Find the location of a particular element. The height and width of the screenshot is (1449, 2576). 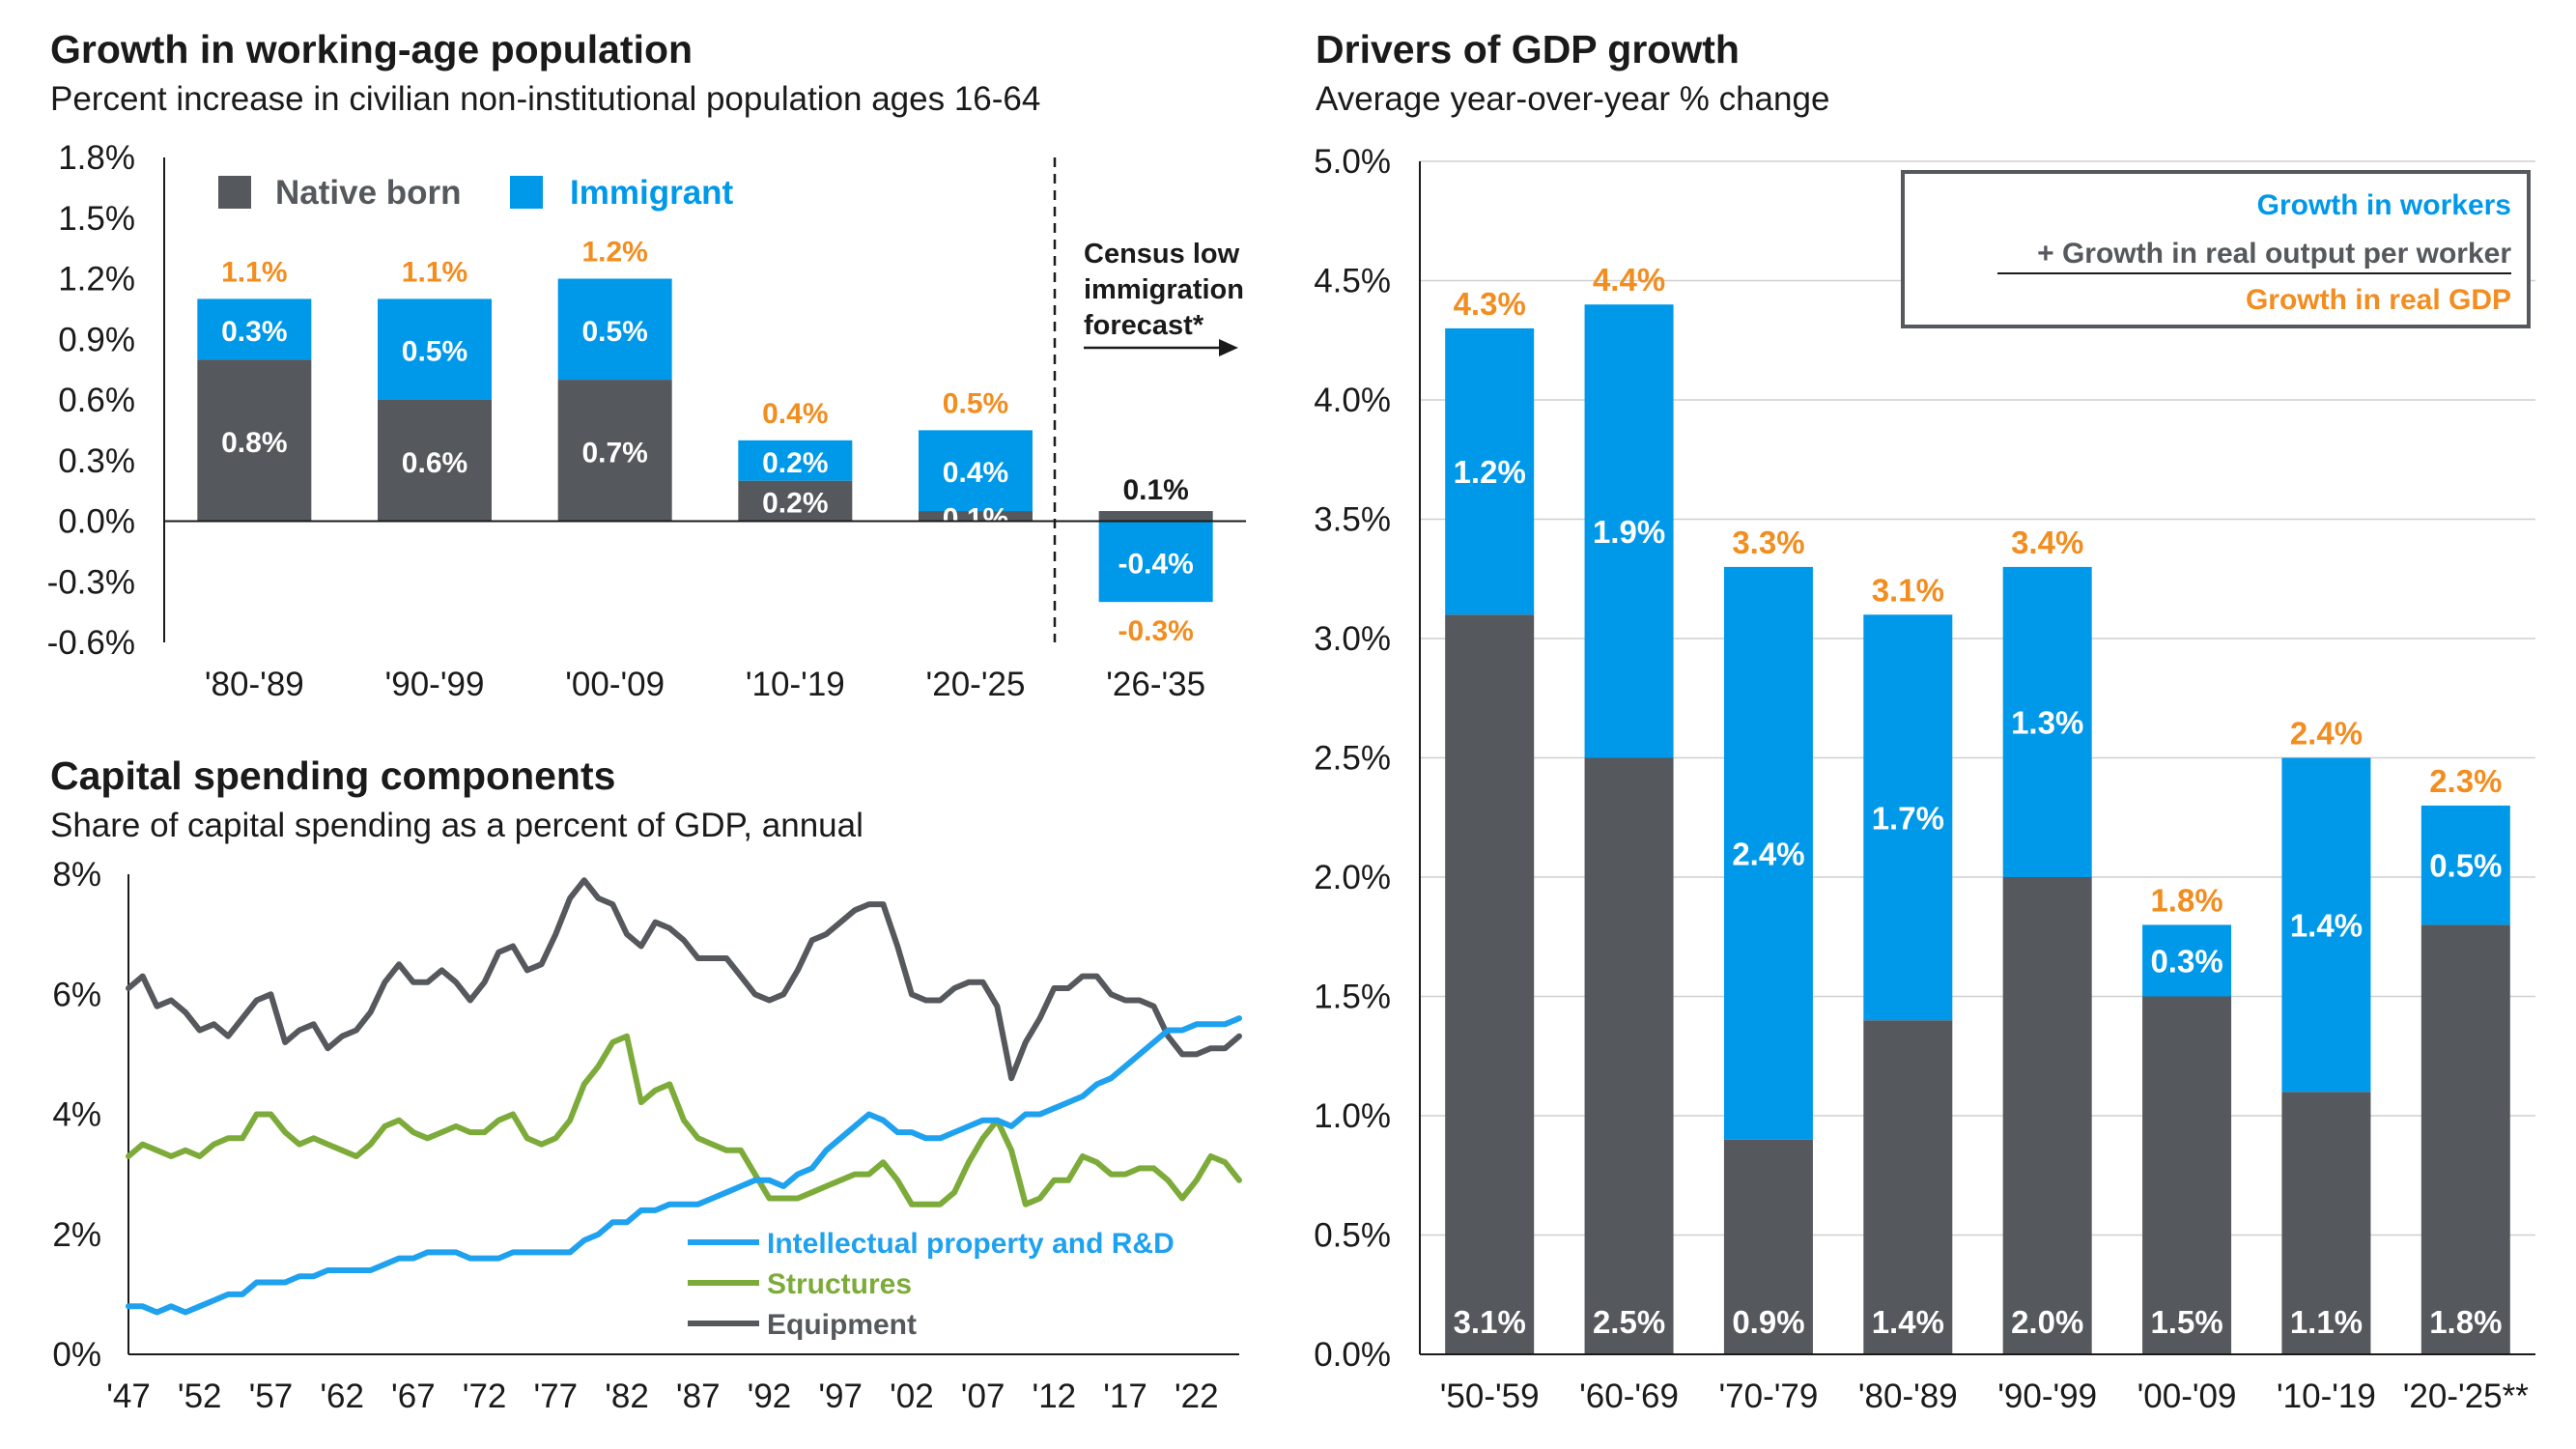

population-native-label: 0.8% is located at coordinates (254, 443).